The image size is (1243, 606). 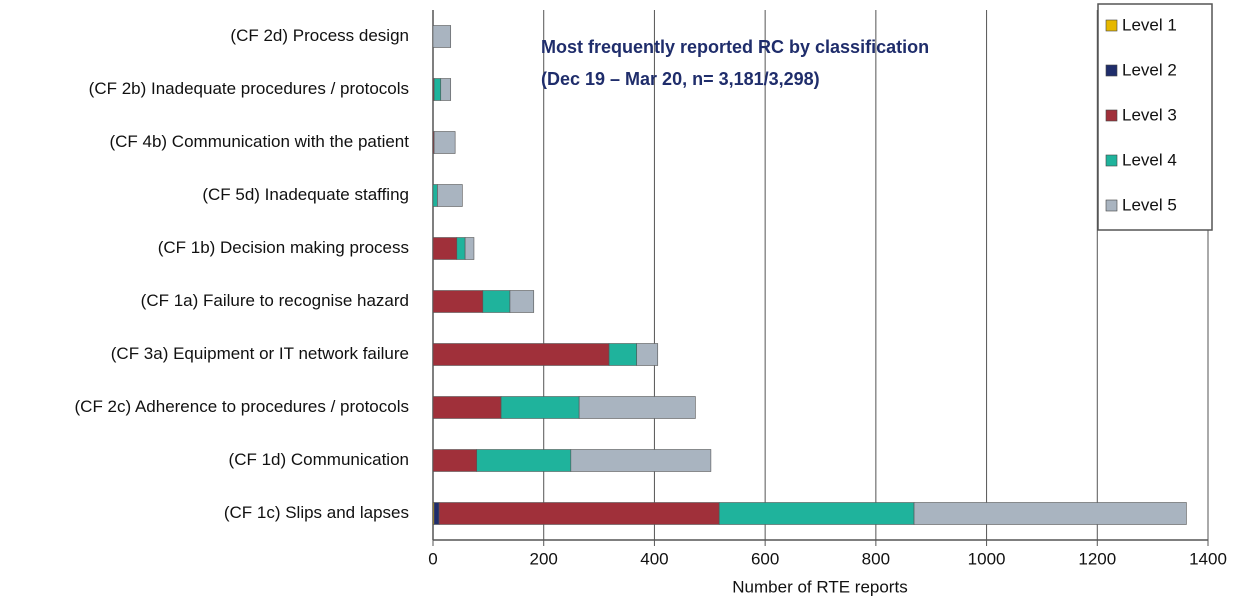 What do you see at coordinates (654, 558) in the screenshot?
I see `x-tick-label: 400` at bounding box center [654, 558].